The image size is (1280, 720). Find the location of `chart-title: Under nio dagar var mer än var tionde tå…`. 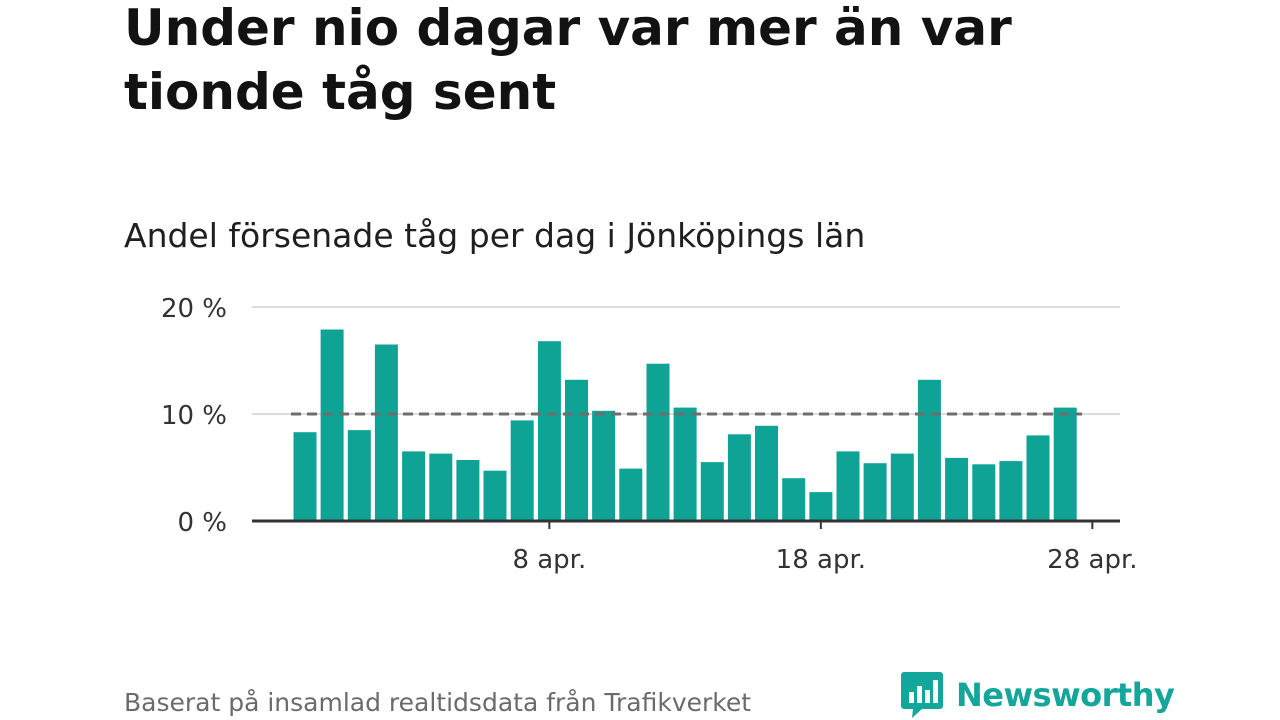

chart-title: Under nio dagar var mer än var tionde tå… is located at coordinates (568, 60).